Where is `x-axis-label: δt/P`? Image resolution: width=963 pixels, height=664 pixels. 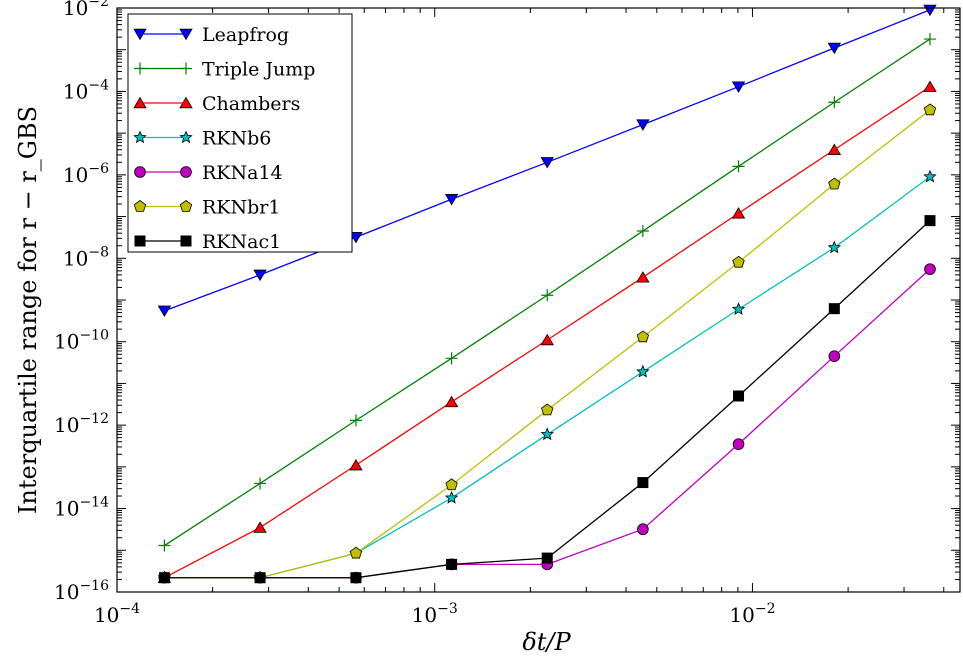
x-axis-label: δt/P is located at coordinates (546, 642).